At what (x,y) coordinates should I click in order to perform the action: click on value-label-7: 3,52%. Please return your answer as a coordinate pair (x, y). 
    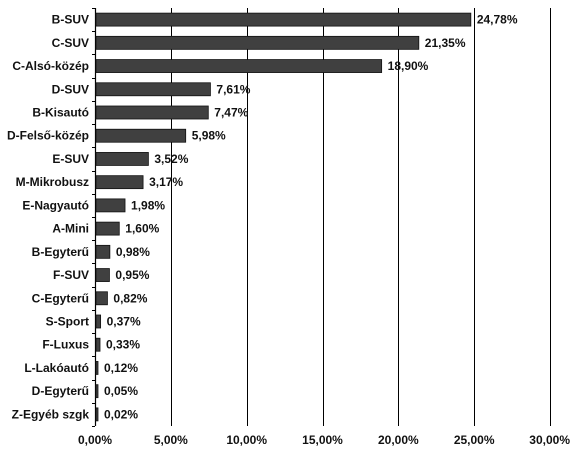
    Looking at the image, I should click on (171, 159).